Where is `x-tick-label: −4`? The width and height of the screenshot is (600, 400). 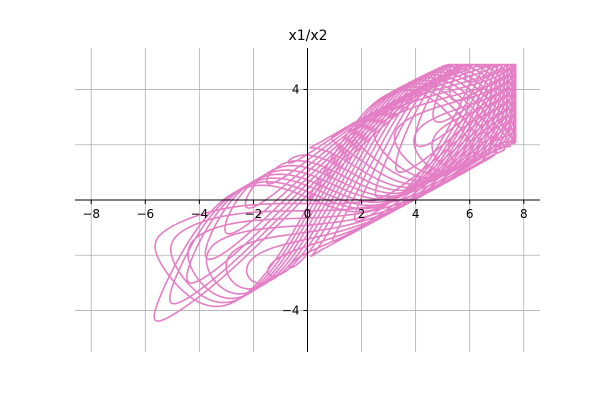
x-tick-label: −4 is located at coordinates (200, 214).